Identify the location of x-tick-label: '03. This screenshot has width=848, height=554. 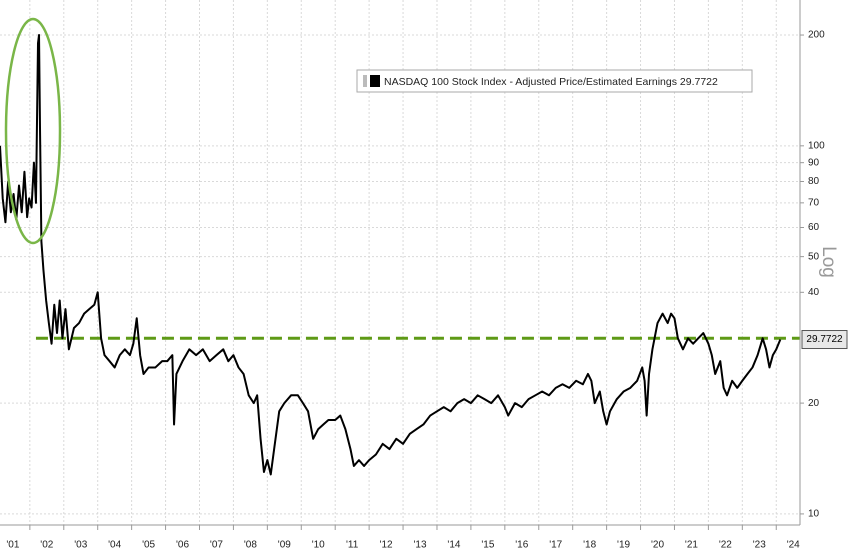
(80, 545).